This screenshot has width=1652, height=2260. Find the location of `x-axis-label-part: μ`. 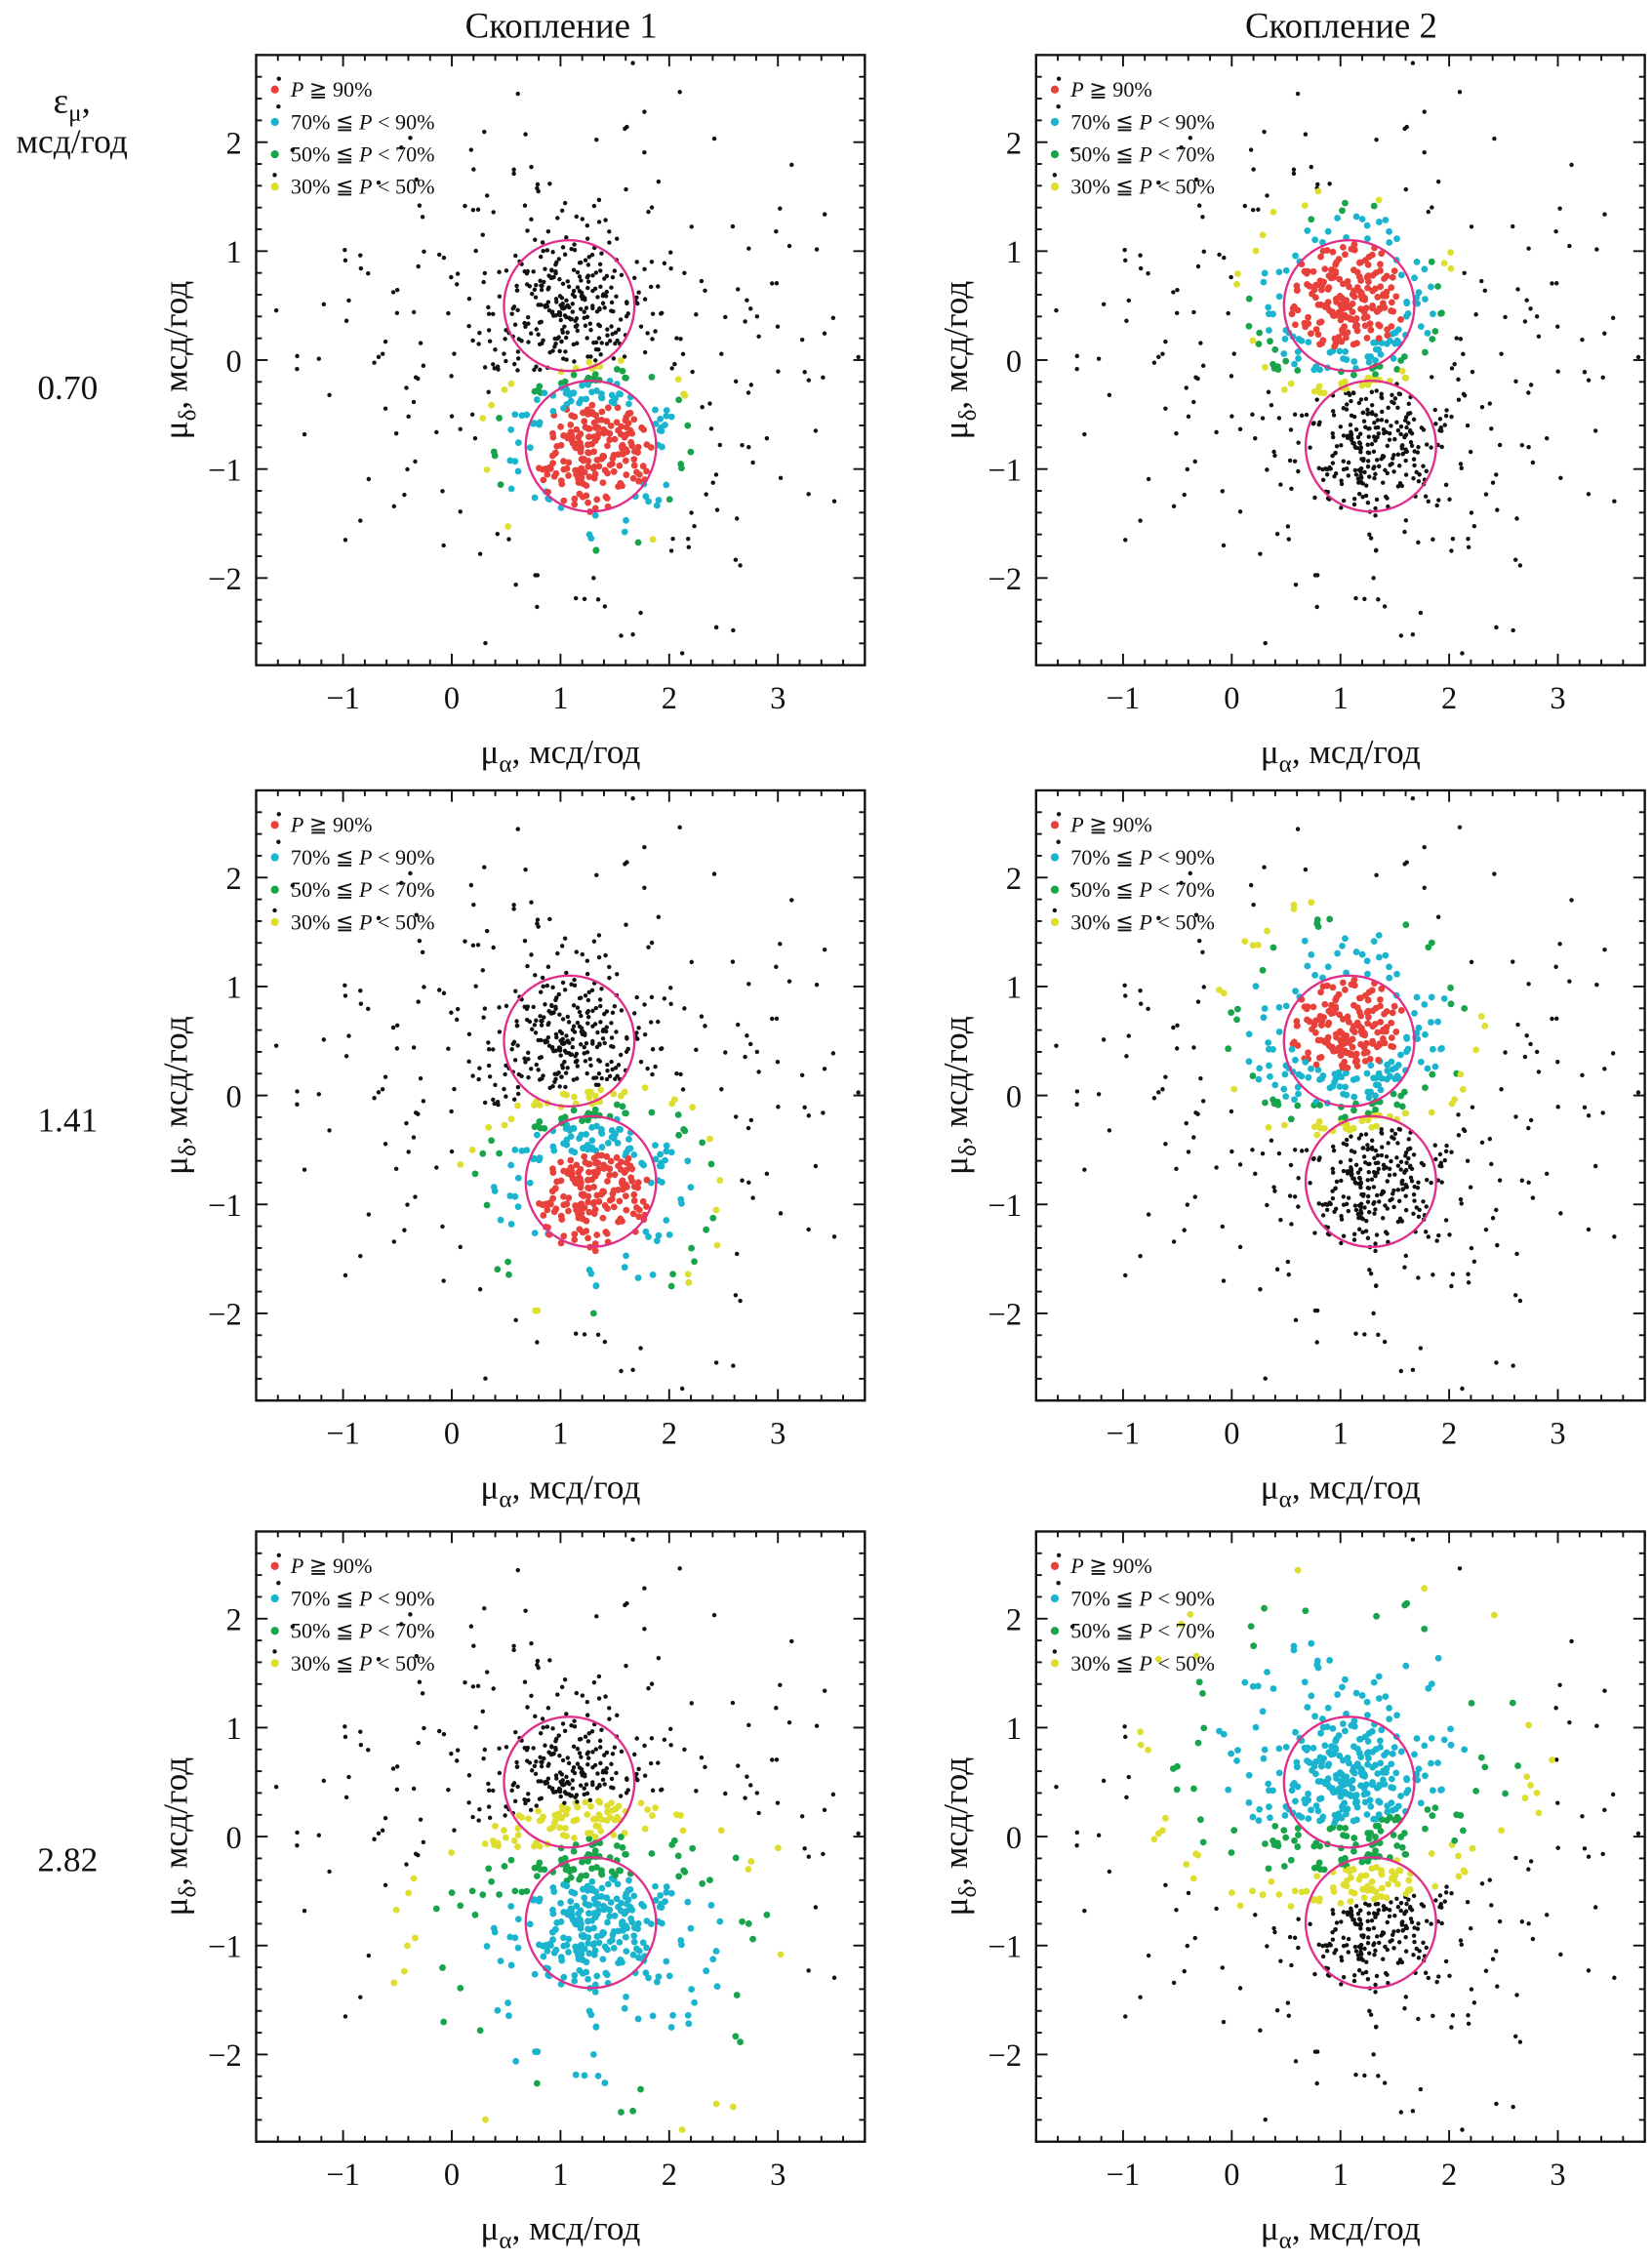

x-axis-label-part: μ is located at coordinates (1270, 751).